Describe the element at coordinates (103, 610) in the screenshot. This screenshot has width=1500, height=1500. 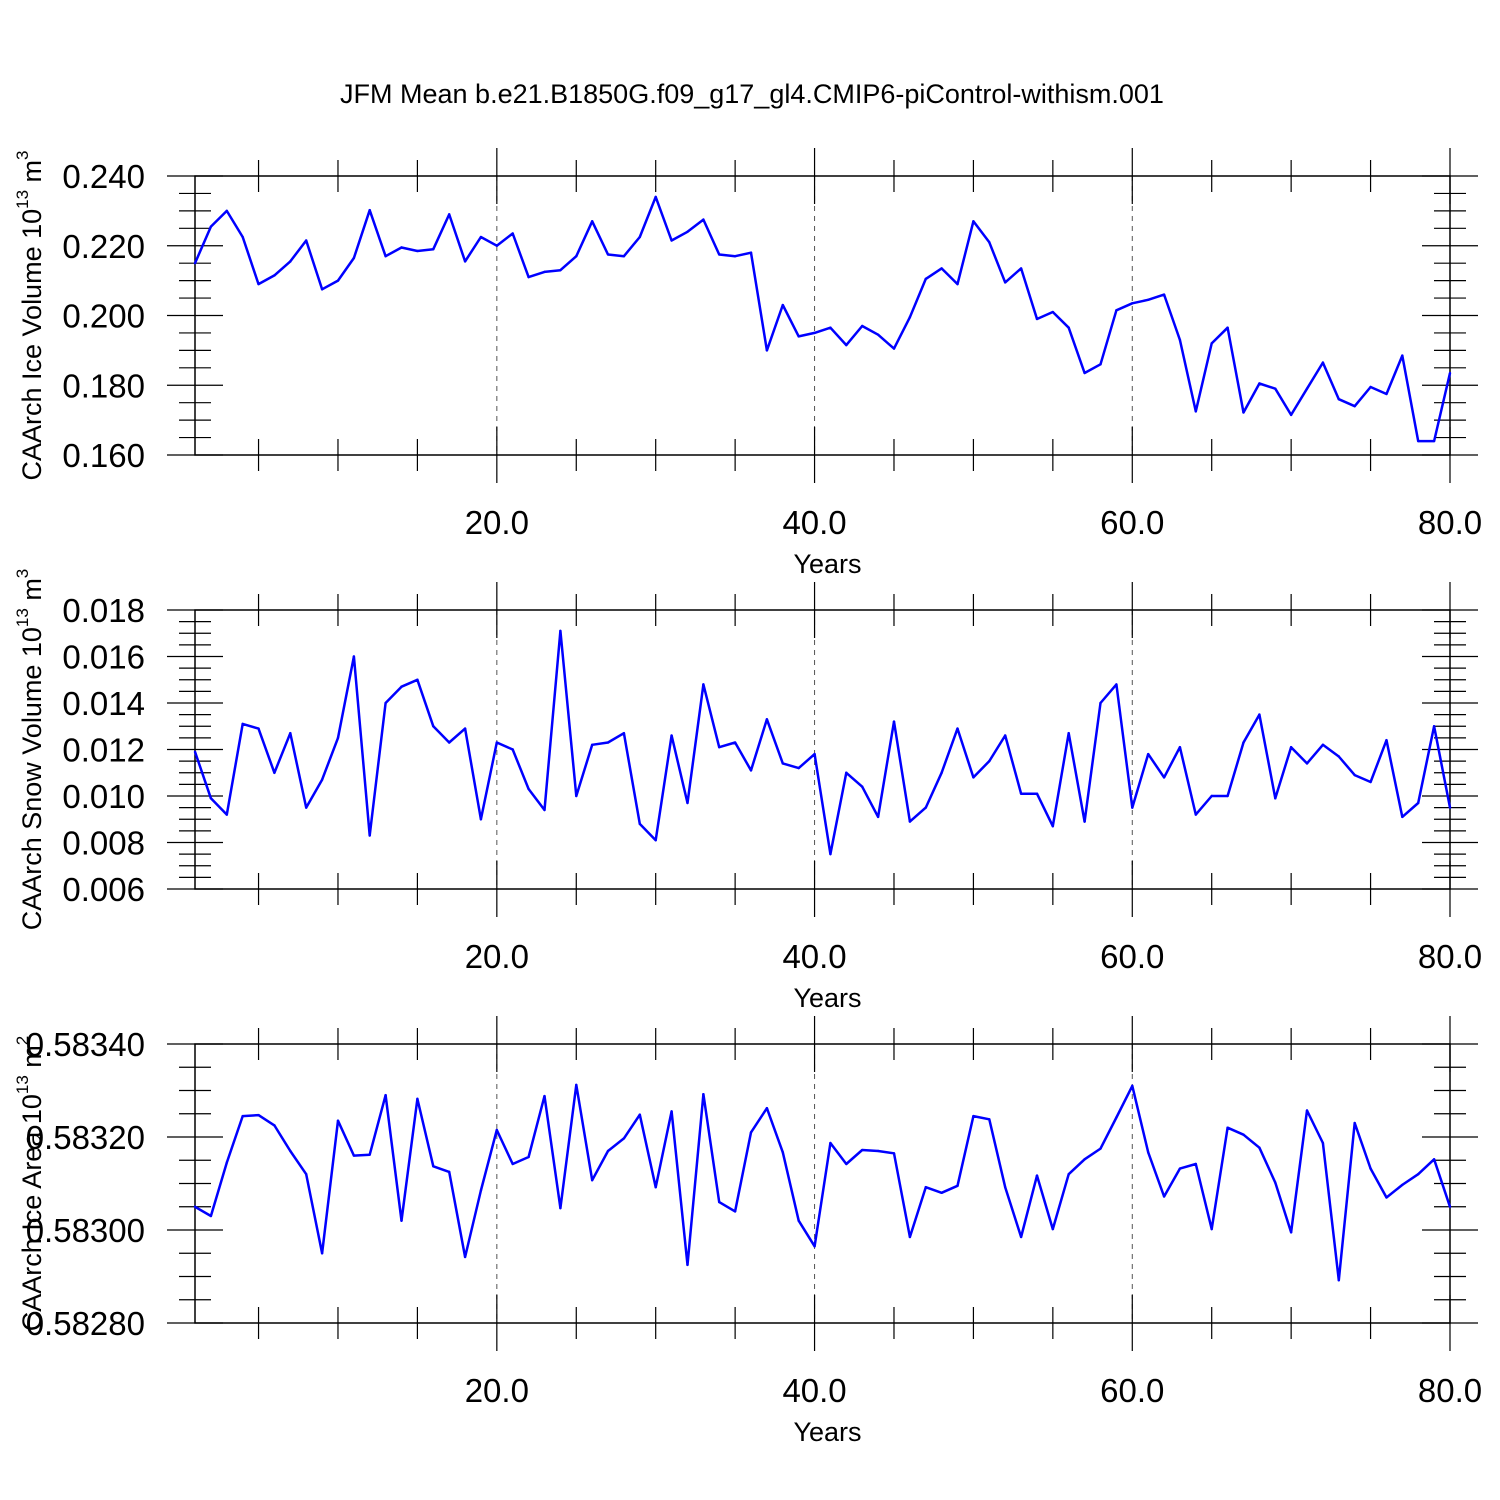
I see `y-tick-label: 0.018` at that location.